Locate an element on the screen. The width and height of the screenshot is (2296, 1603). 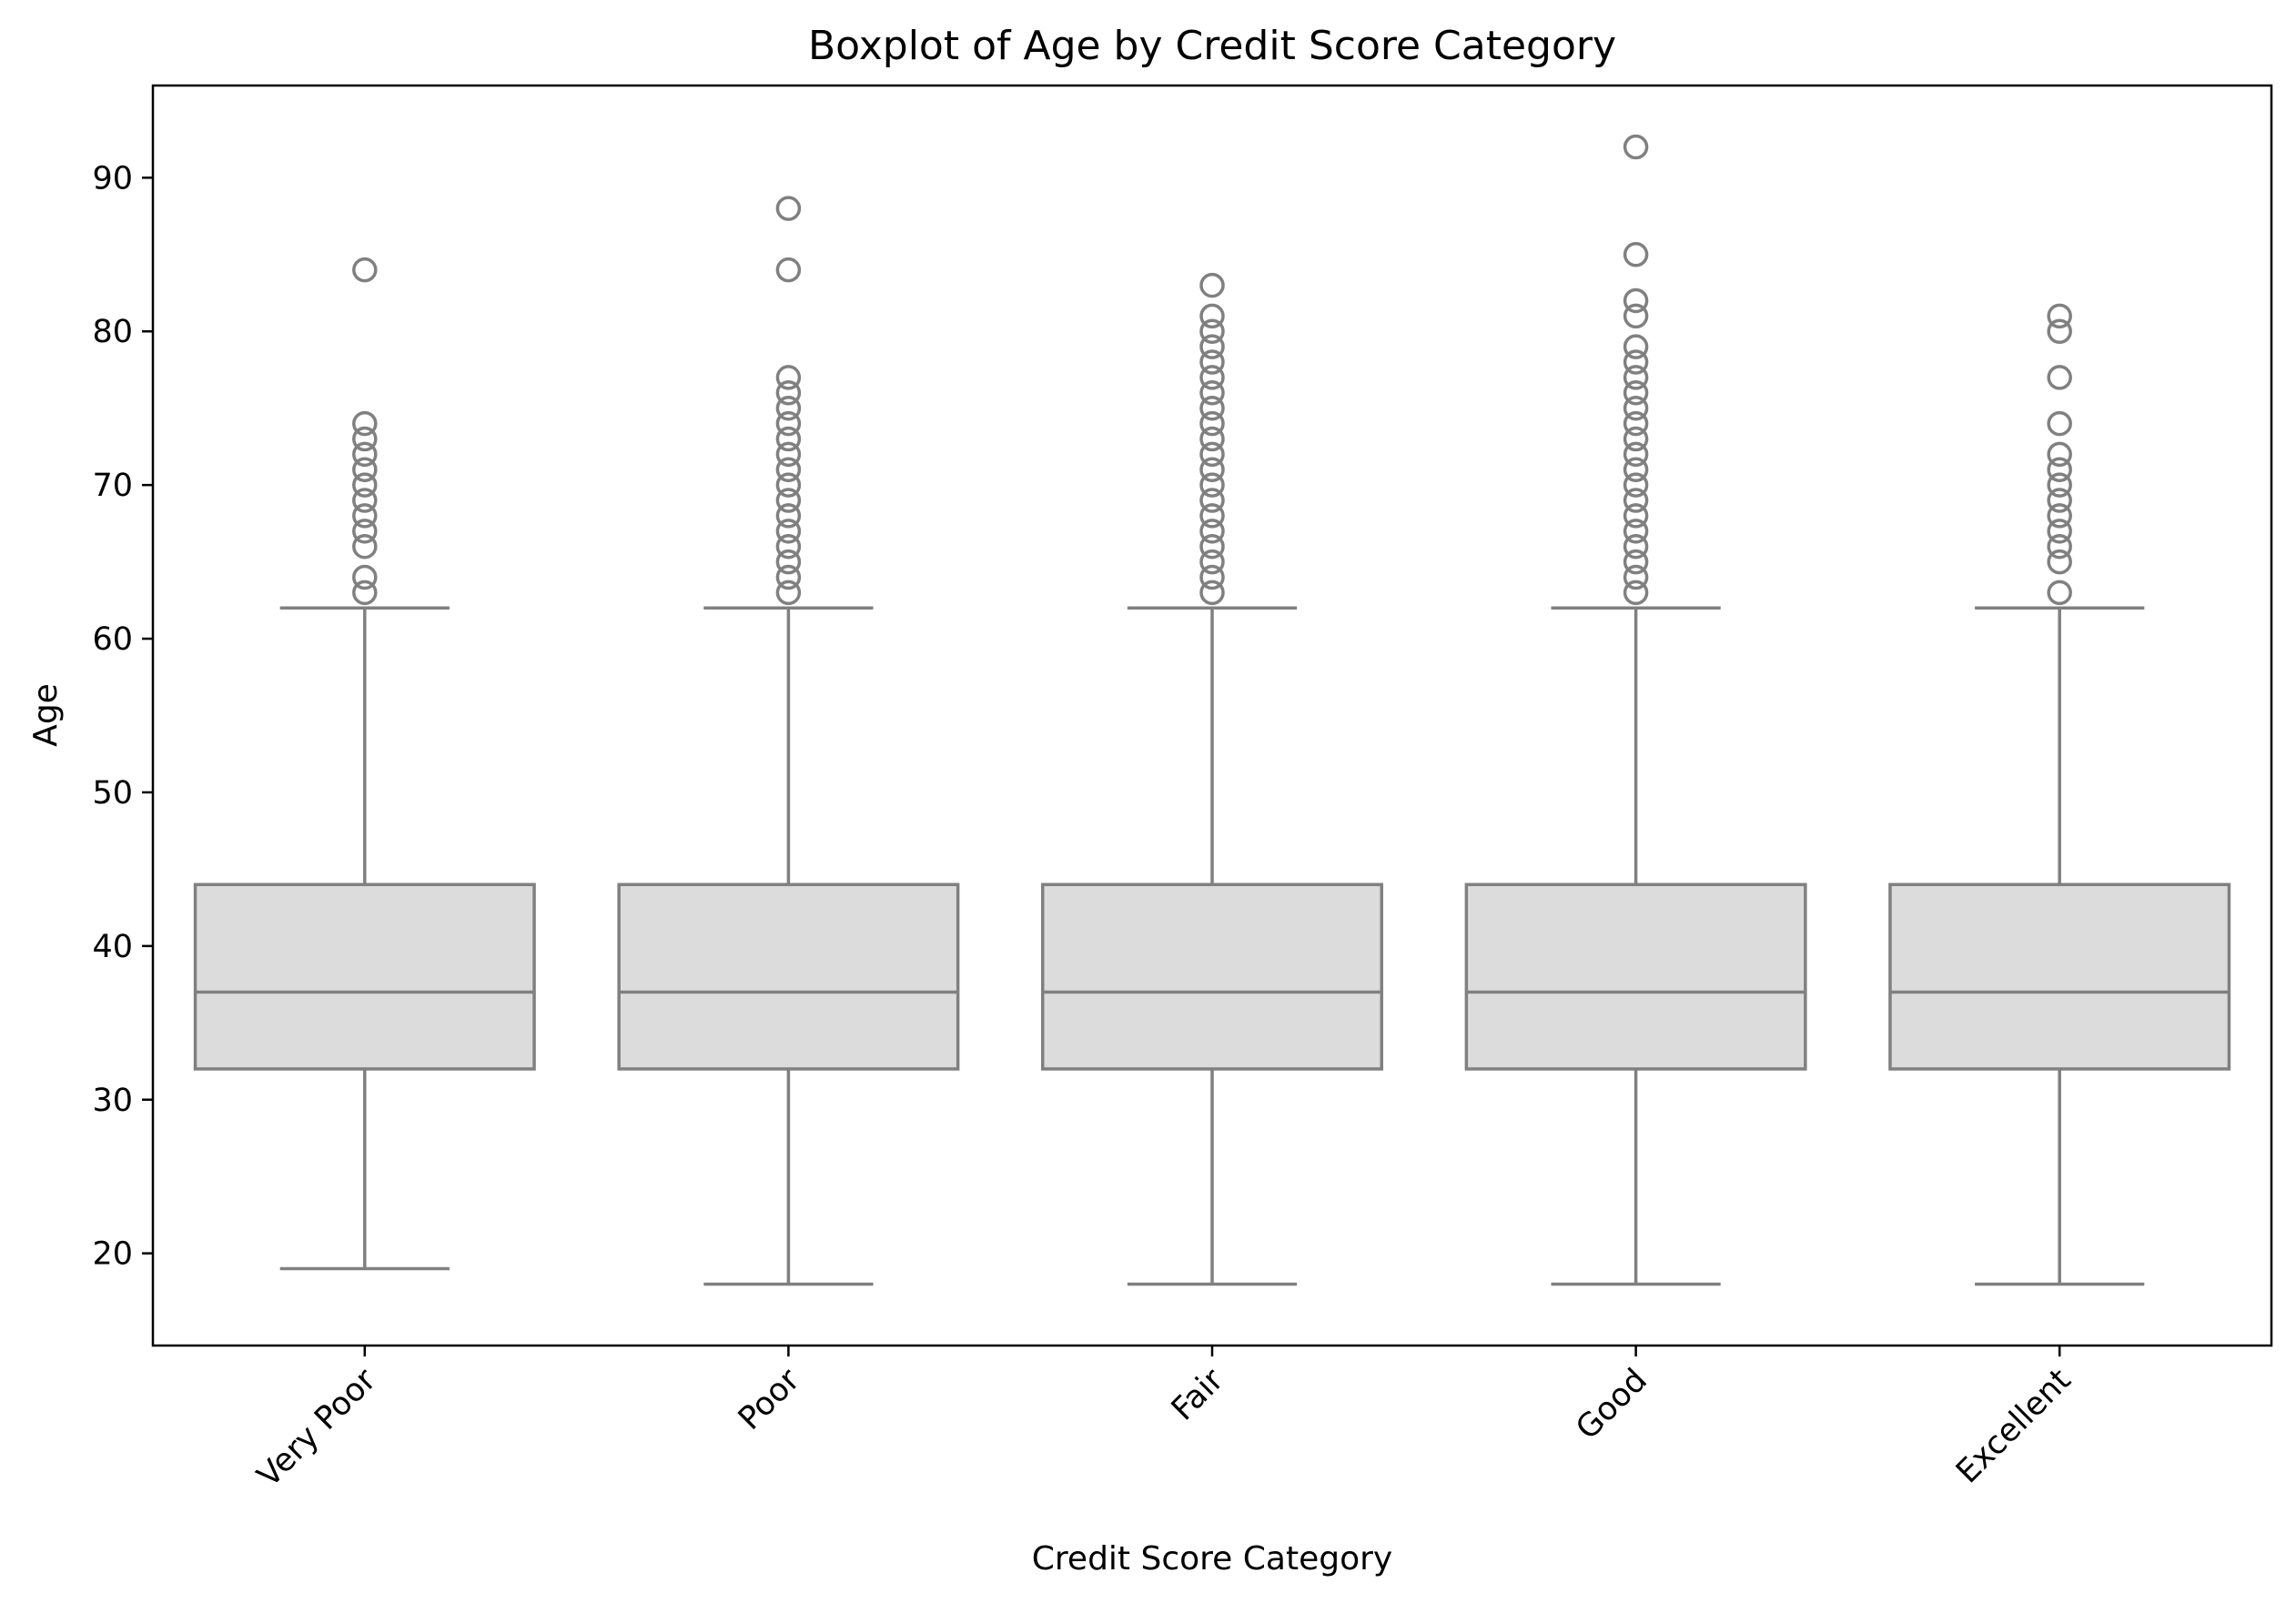
chart-title: Boxplot of Age by Credit Score Category is located at coordinates (1212, 46).